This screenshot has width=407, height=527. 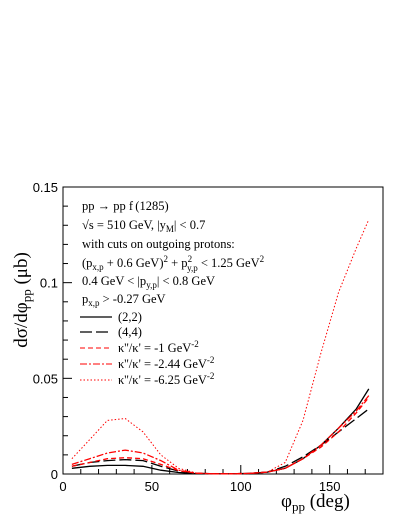 What do you see at coordinates (173, 263) in the screenshot?
I see `annotation-cut1: (px,p + 0.6 GeV)2 + p2 y,p < 1.25 GeV2` at bounding box center [173, 263].